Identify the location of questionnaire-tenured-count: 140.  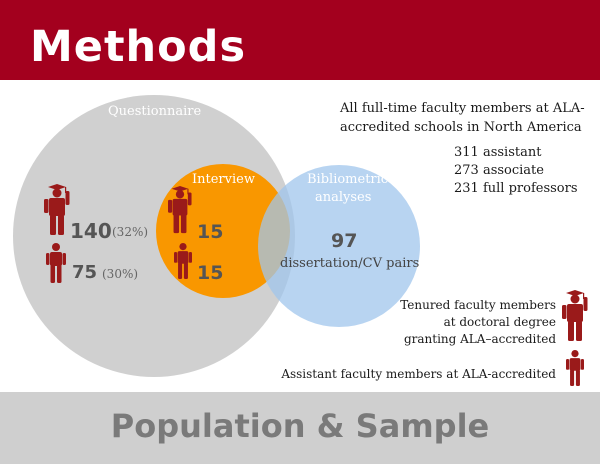
(91, 231).